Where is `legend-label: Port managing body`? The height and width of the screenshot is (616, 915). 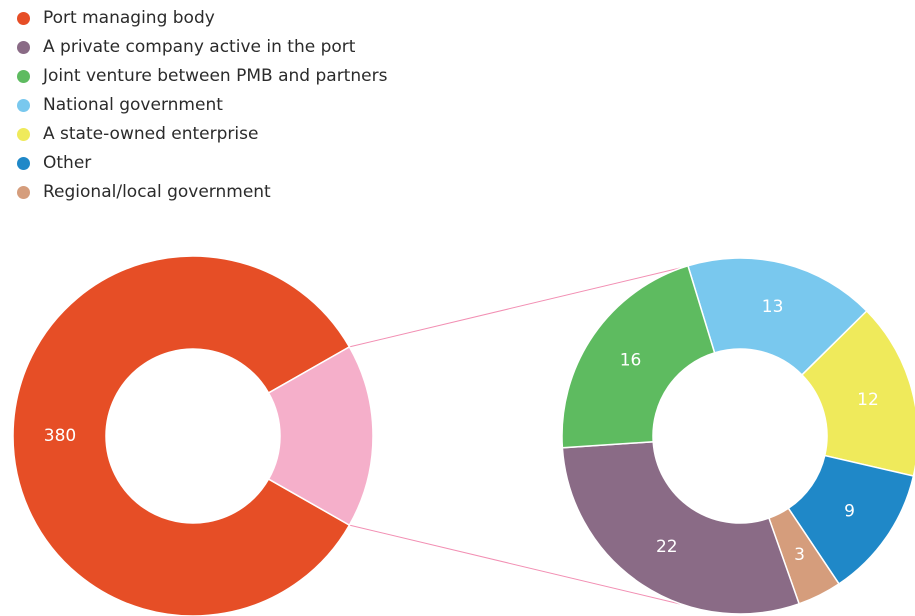 legend-label: Port managing body is located at coordinates (129, 18).